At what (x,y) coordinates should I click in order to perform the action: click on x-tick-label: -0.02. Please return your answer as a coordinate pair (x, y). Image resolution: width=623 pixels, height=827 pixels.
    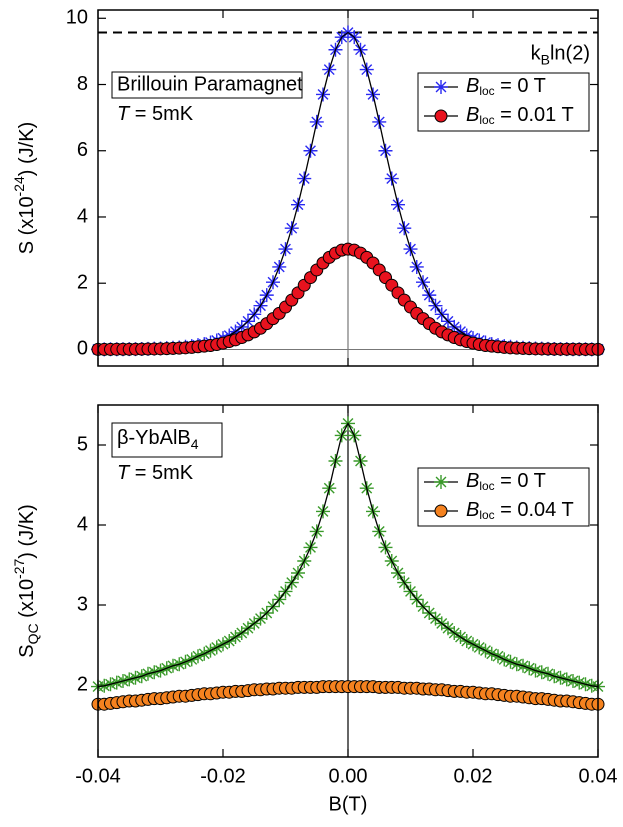
    Looking at the image, I should click on (223, 776).